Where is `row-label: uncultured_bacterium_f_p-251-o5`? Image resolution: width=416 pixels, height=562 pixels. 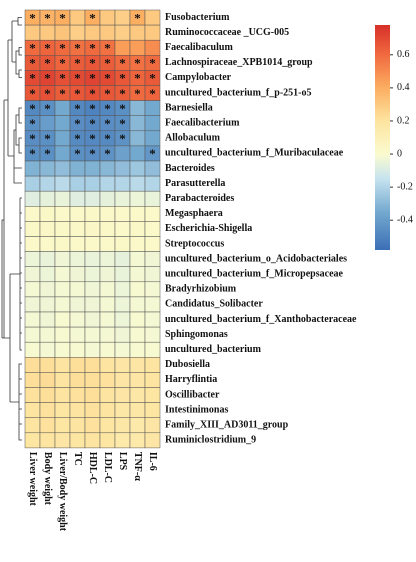
row-label: uncultured_bacterium_f_p-251-o5 is located at coordinates (238, 92).